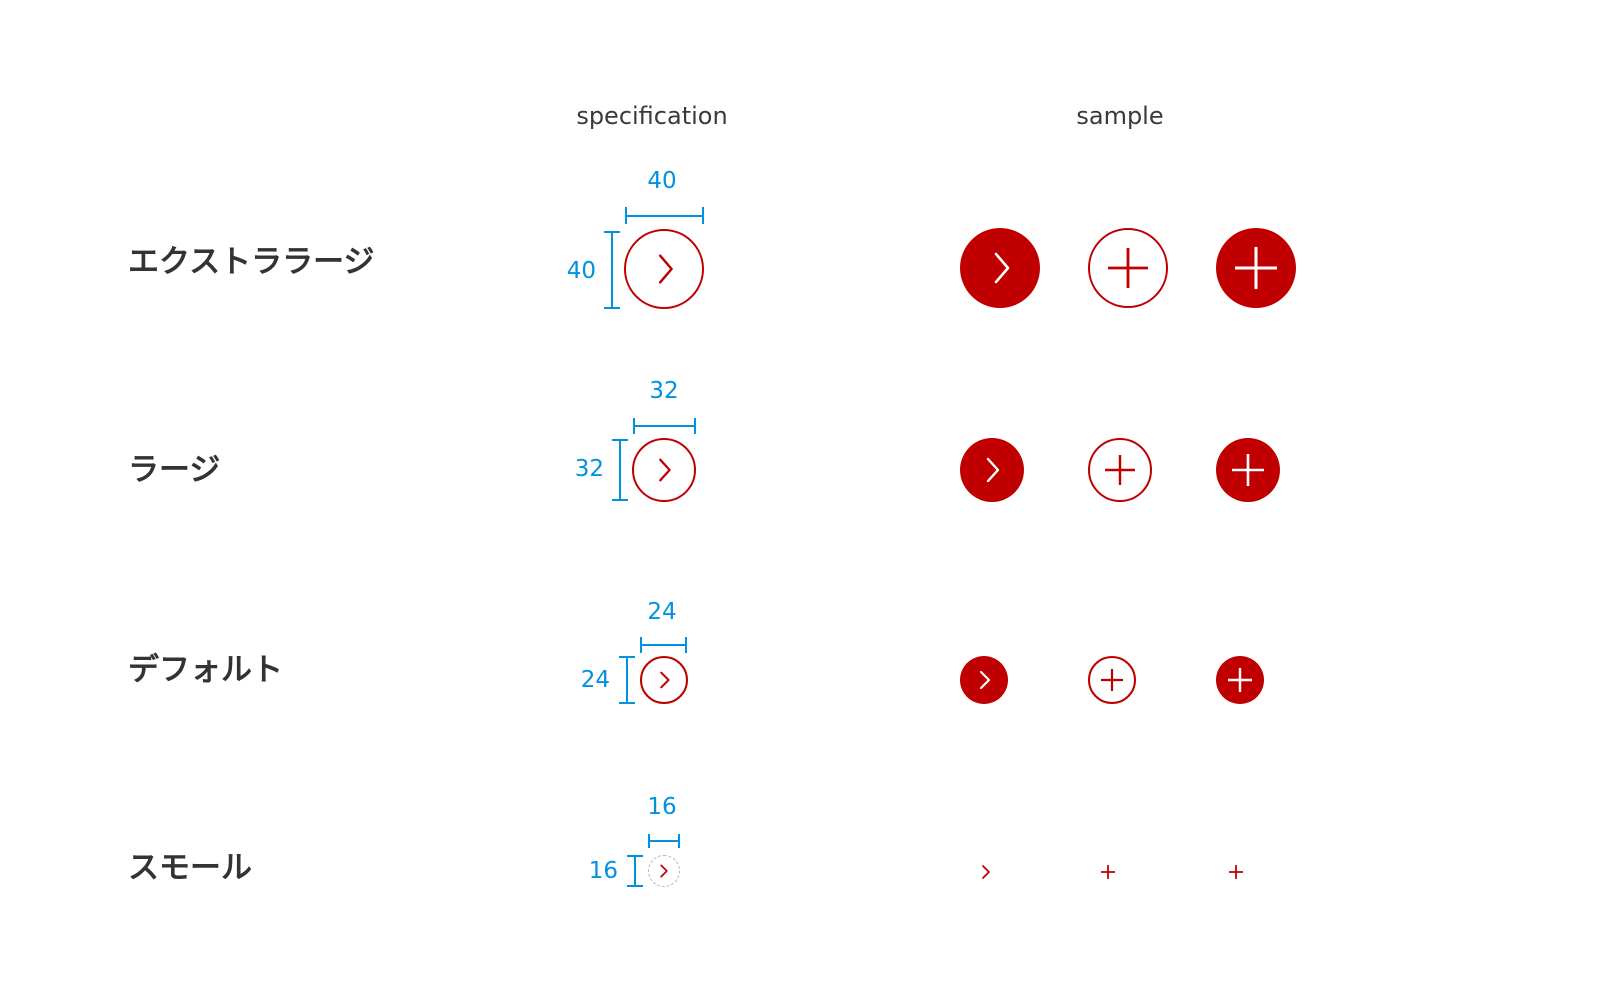 This screenshot has width=1600, height=1000. Describe the element at coordinates (190, 868) in the screenshot. I see `row-label-small: スモール` at that location.